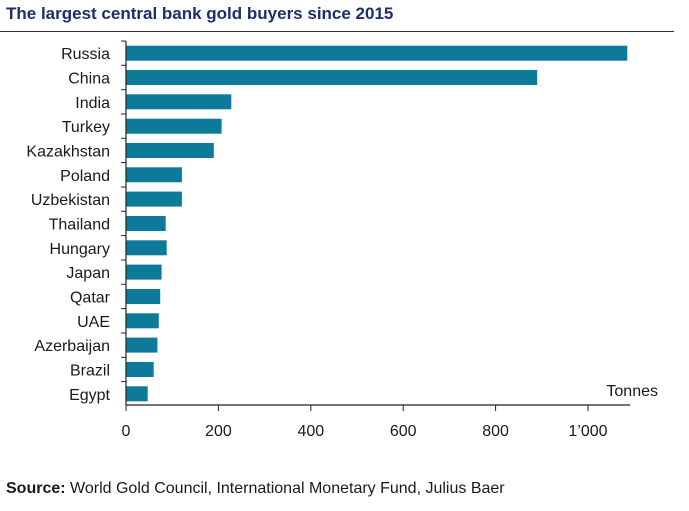 The height and width of the screenshot is (511, 689). I want to click on category-label-uzbekistan: Uzbekistan, so click(70, 200).